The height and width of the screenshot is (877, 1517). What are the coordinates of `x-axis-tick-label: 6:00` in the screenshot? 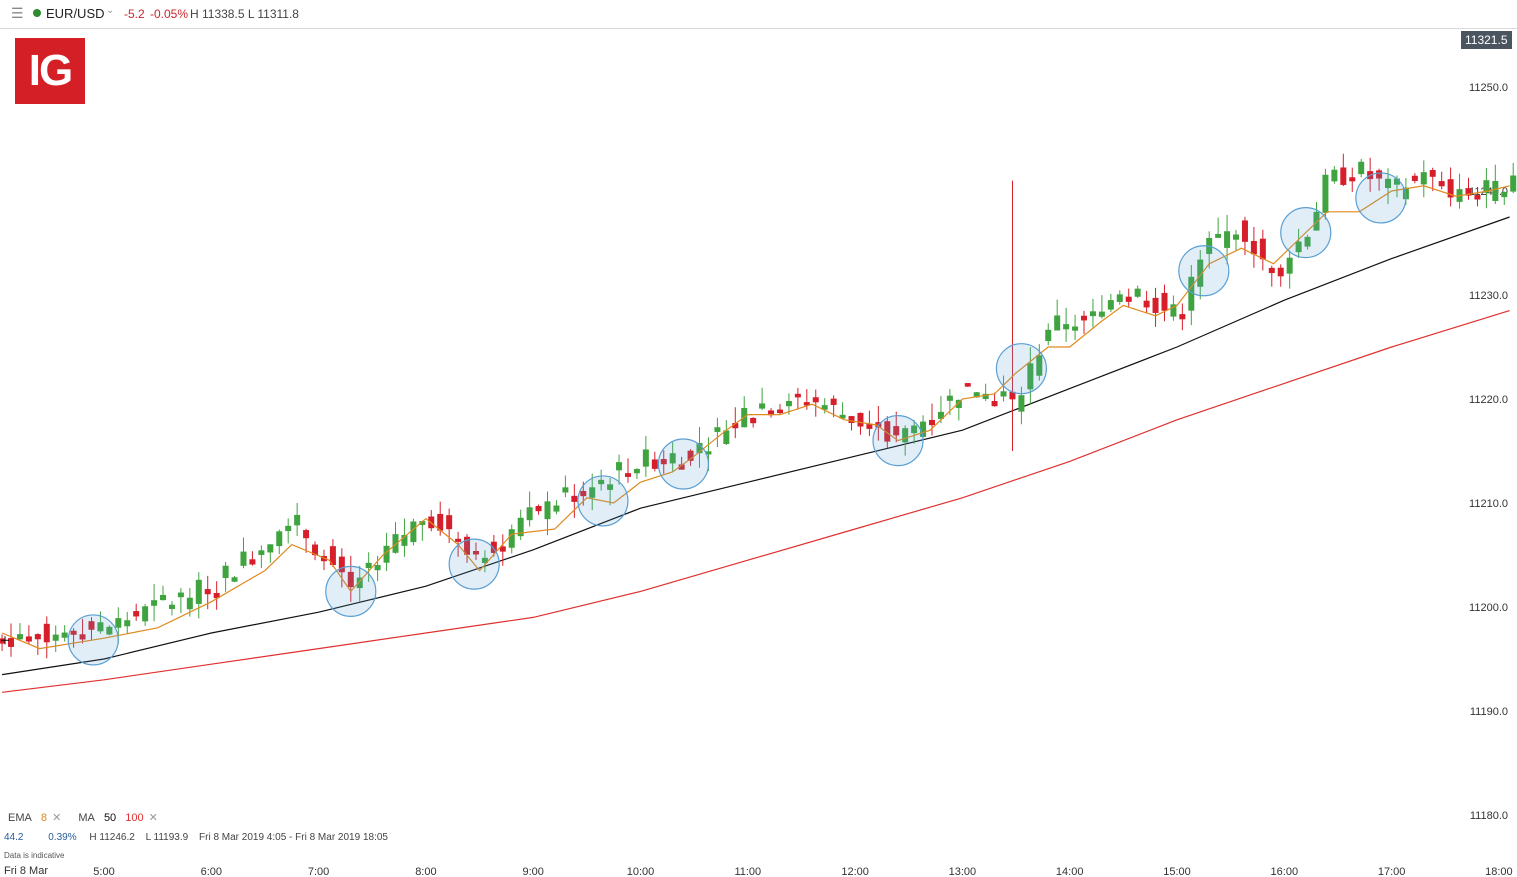 It's located at (211, 871).